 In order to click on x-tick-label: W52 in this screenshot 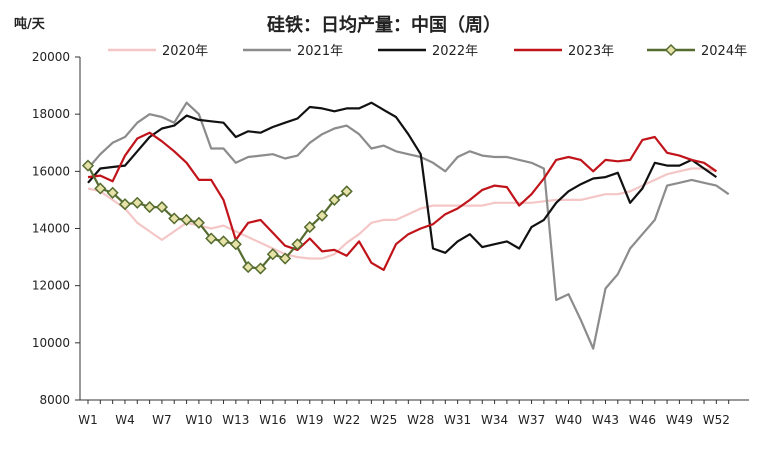, I will do `click(716, 420)`.